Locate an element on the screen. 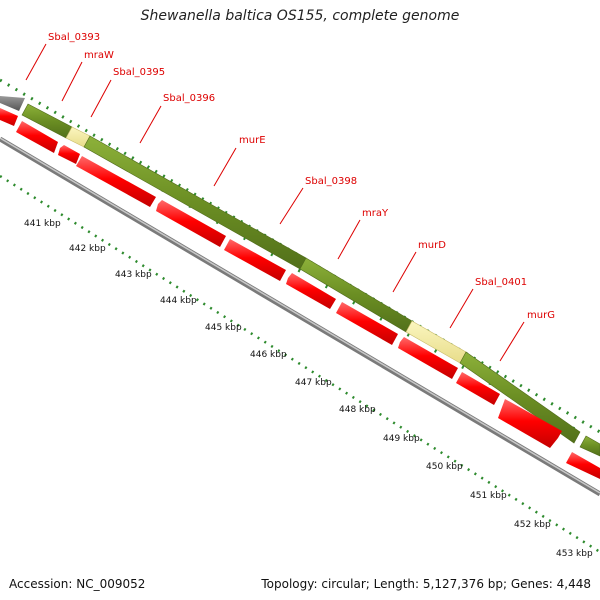  gene-label: murD is located at coordinates (432, 245).